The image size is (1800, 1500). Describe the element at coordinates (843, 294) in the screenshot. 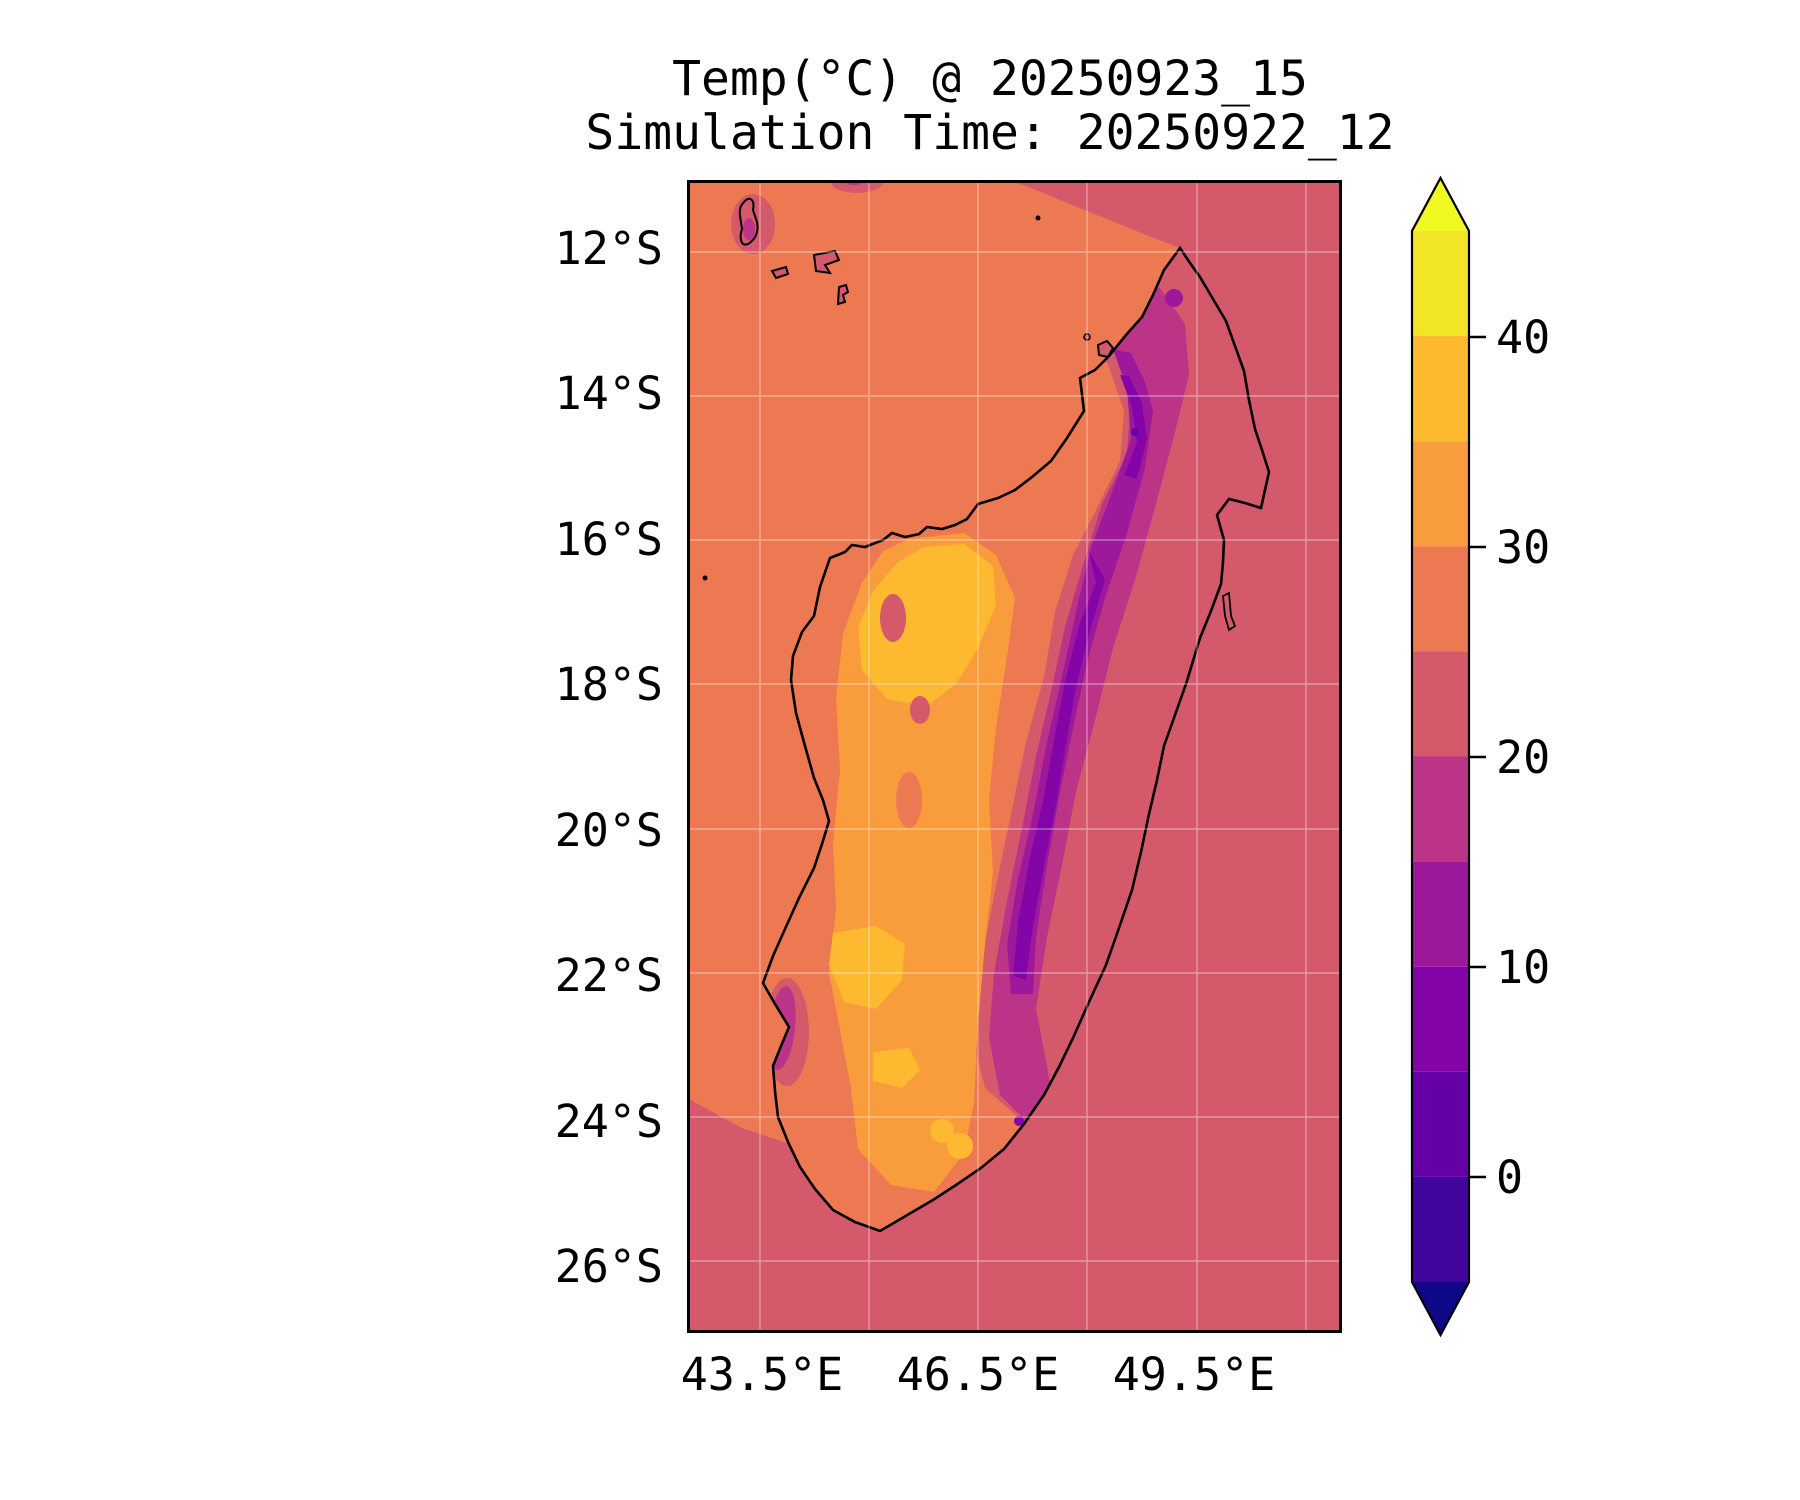

I see `mayotte-island` at that location.